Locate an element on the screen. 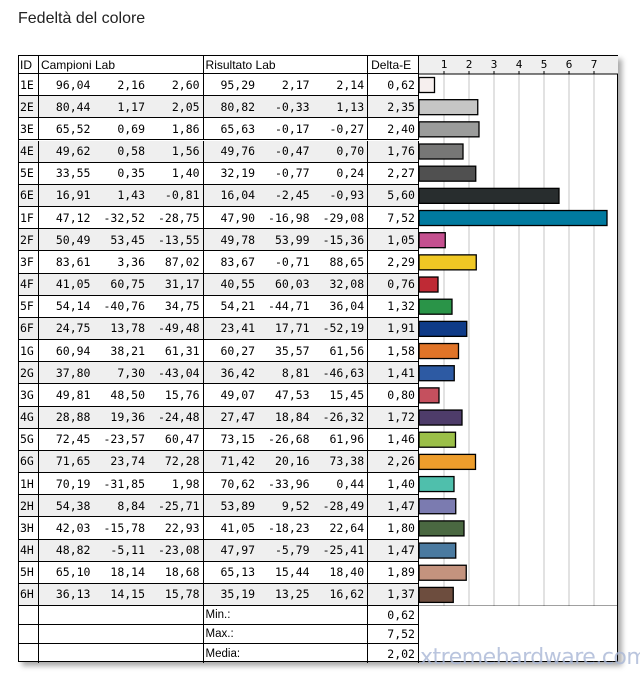  result-lab: 71,42 20,16 73,38 is located at coordinates (286, 461).